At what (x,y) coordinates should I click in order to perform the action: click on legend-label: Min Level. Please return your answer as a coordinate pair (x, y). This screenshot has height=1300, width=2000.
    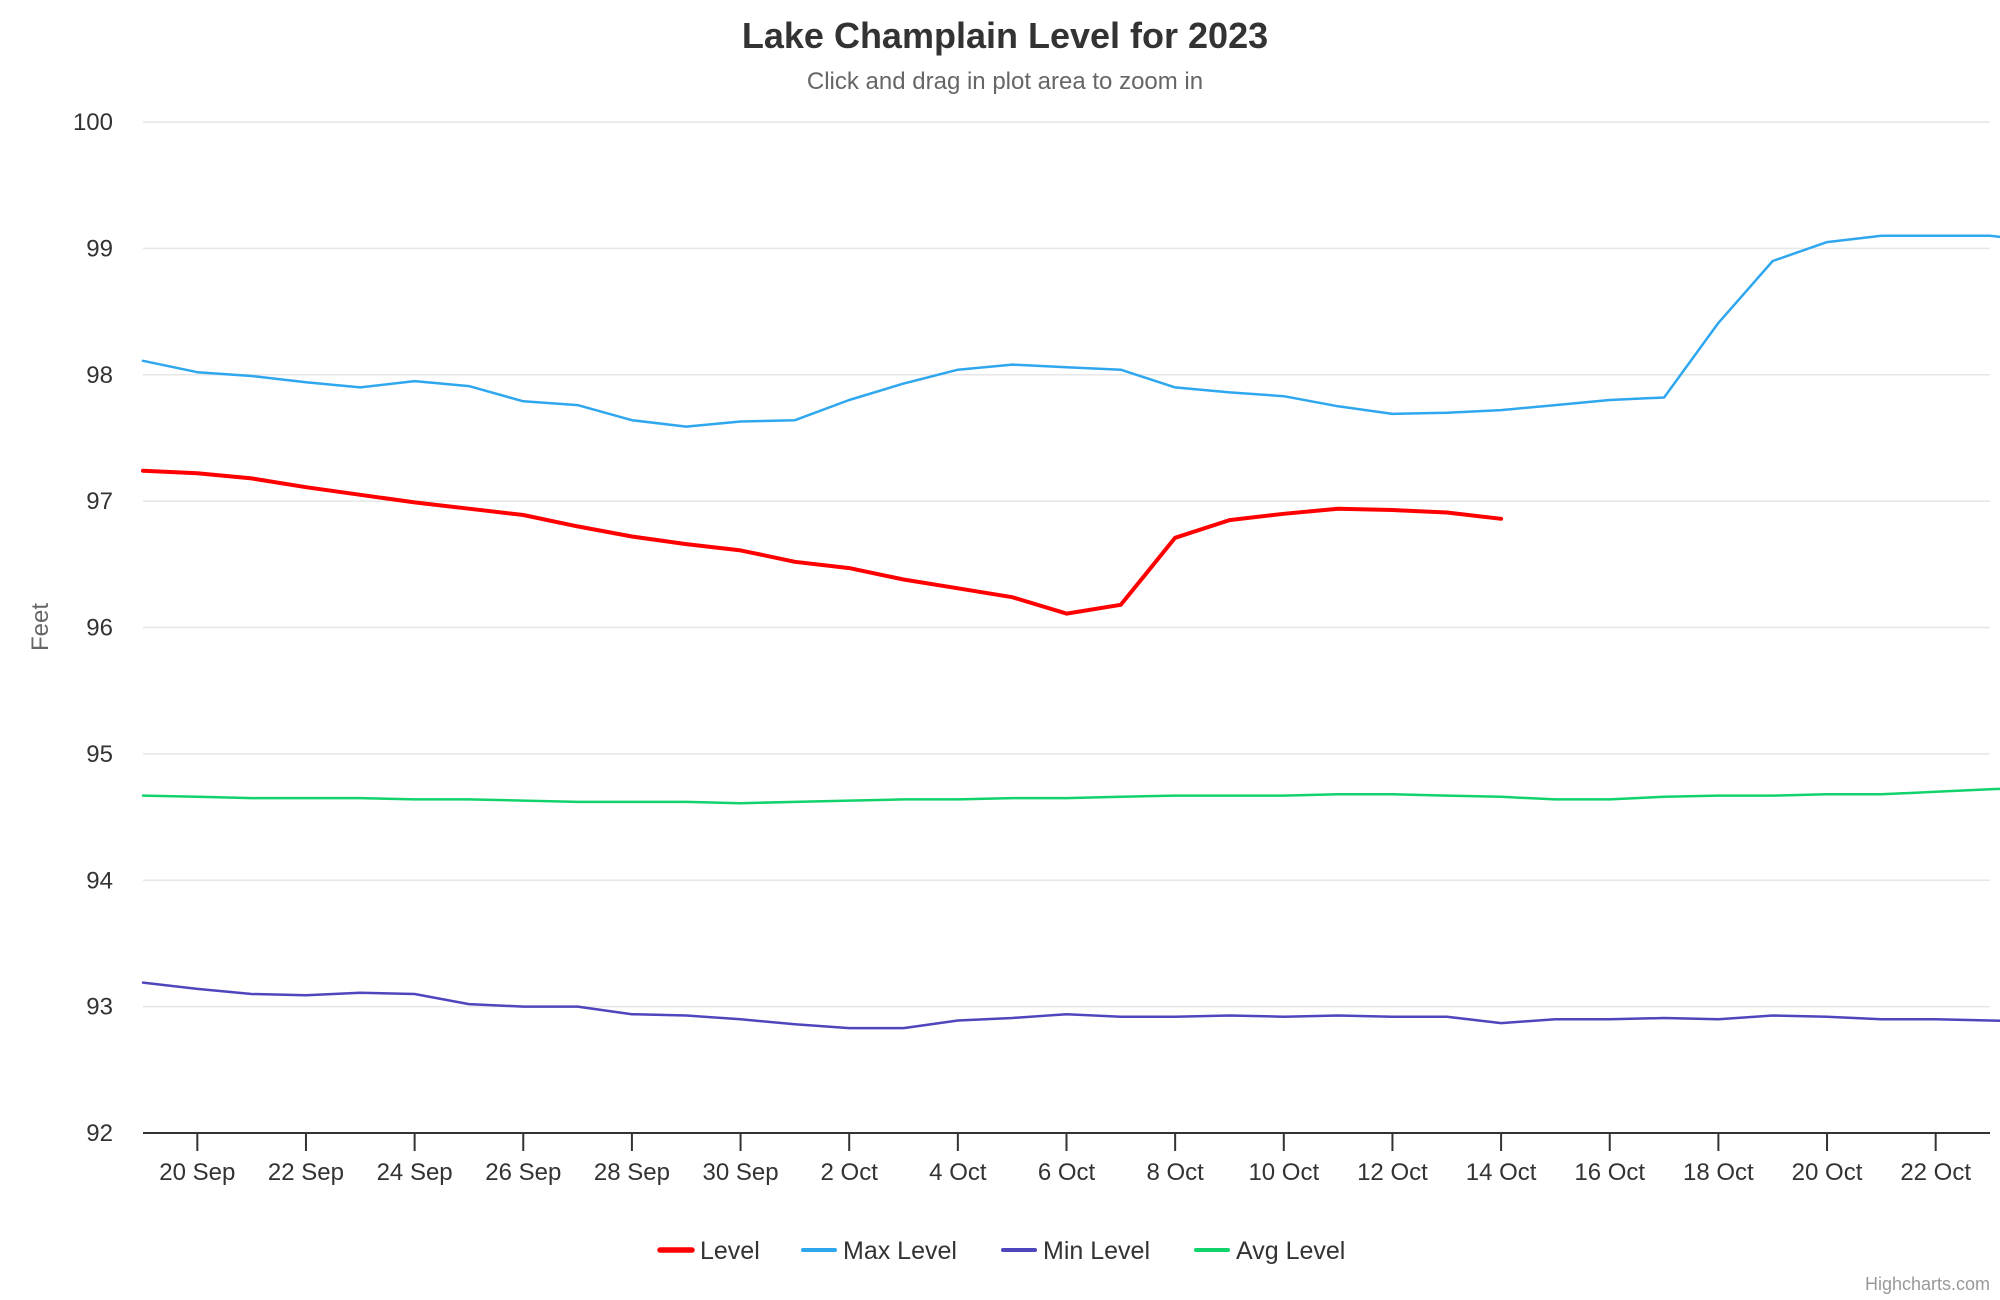
    Looking at the image, I should click on (1096, 1251).